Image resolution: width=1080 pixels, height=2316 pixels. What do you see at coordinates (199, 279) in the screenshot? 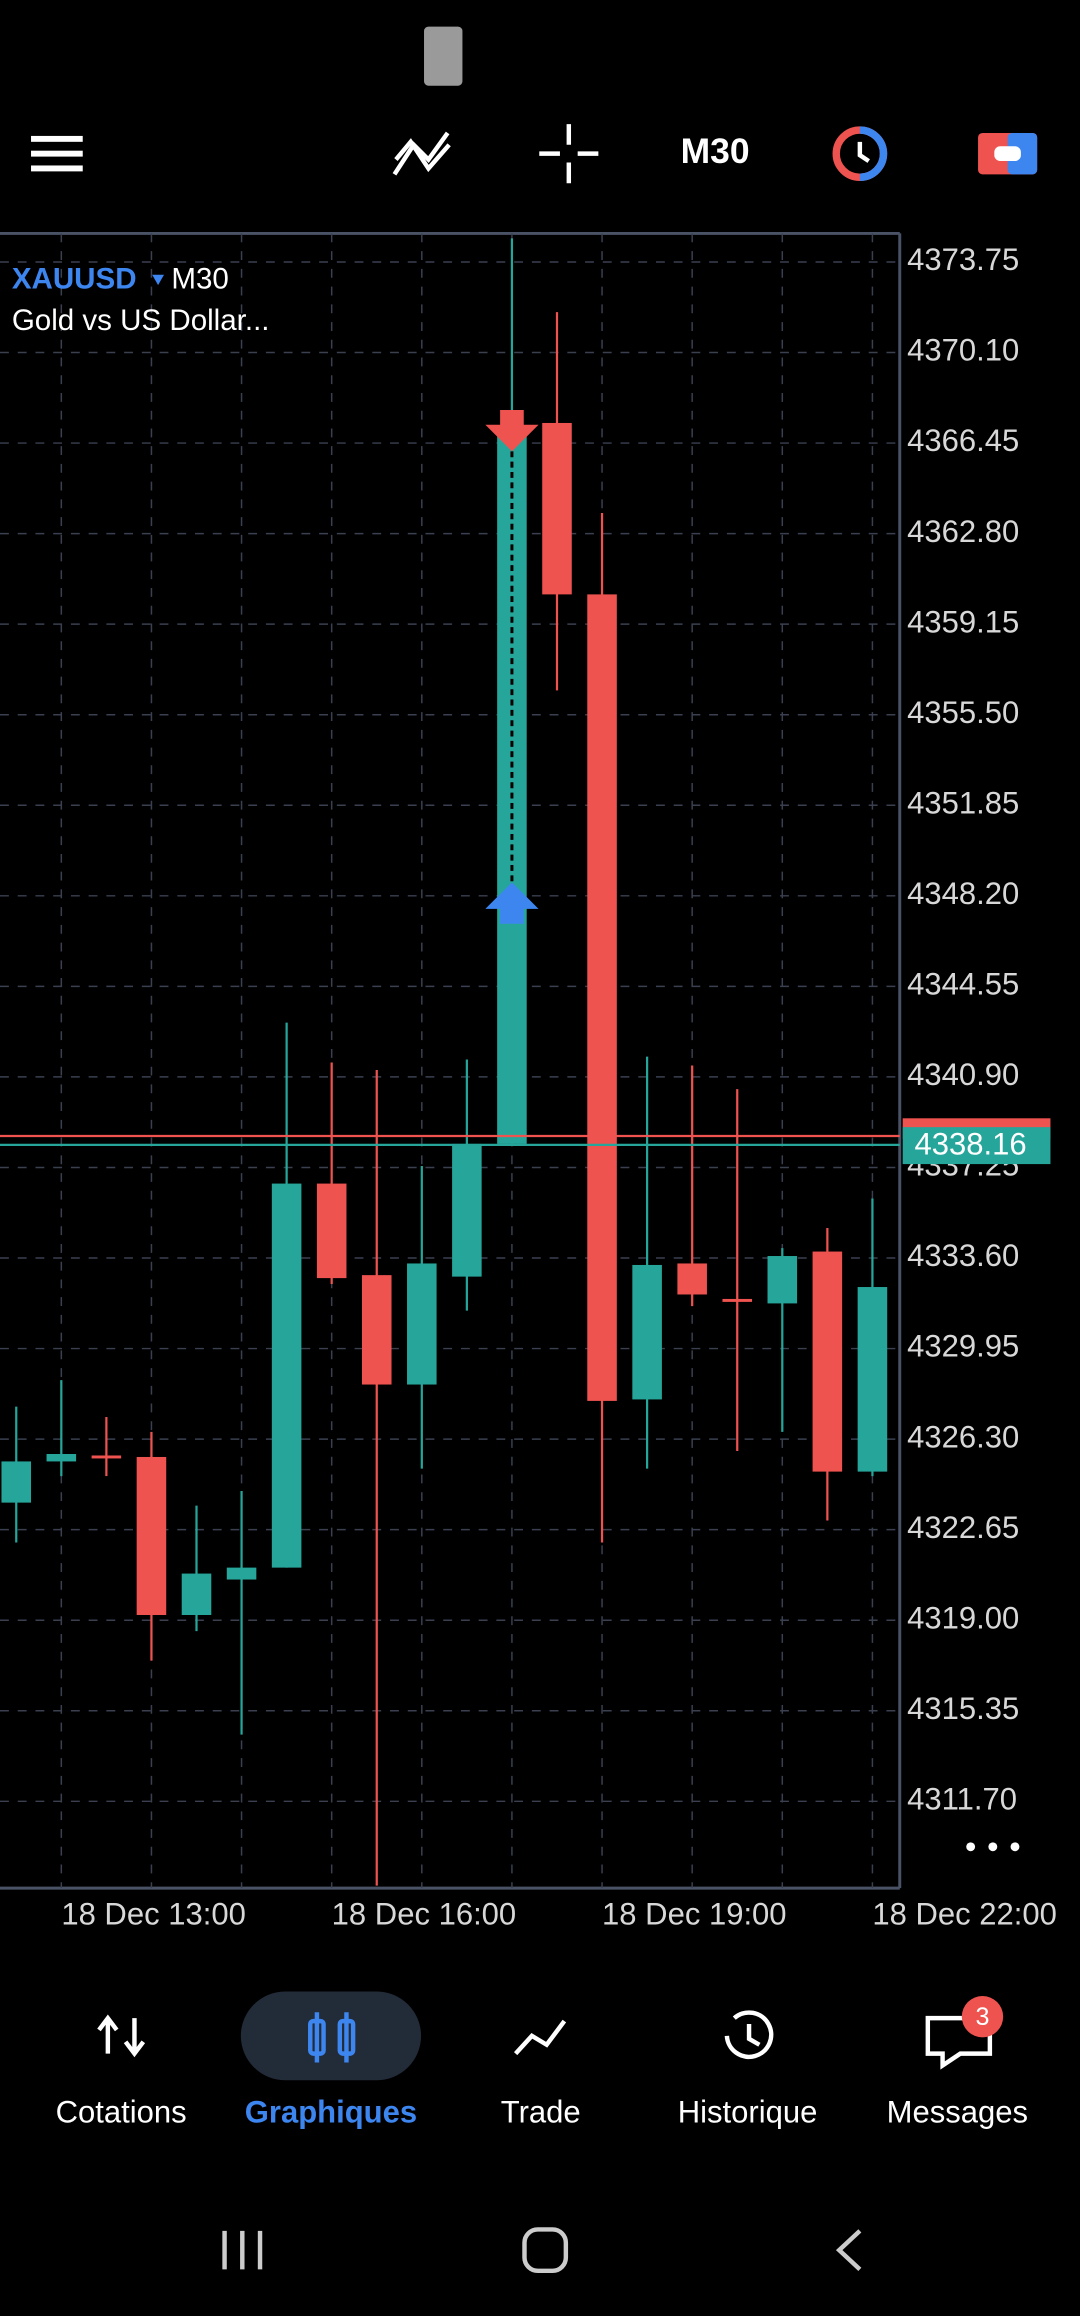
I see `chart-timeframe: M30` at bounding box center [199, 279].